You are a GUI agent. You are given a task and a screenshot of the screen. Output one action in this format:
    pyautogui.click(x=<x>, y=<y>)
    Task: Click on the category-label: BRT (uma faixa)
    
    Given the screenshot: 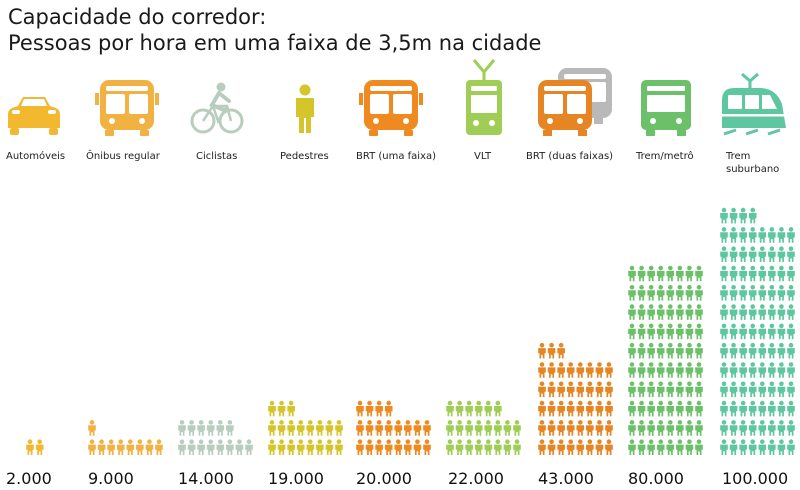 What is the action you would take?
    pyautogui.click(x=396, y=156)
    